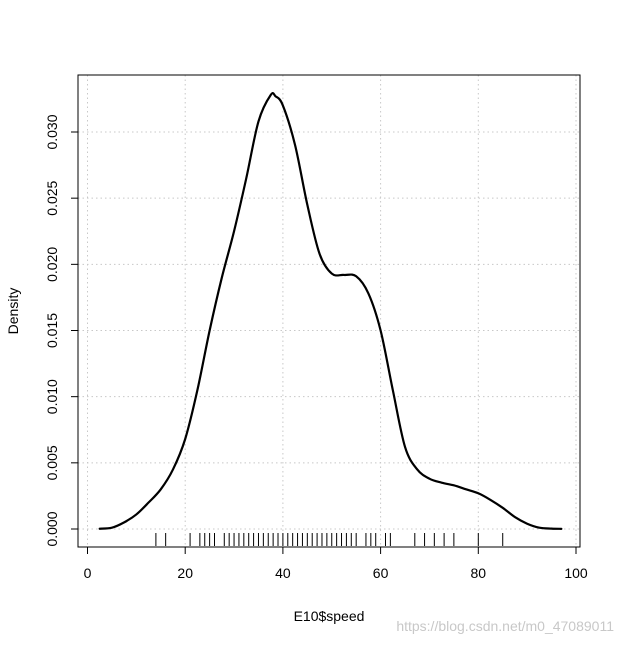 Image resolution: width=622 pixels, height=645 pixels. What do you see at coordinates (479, 573) in the screenshot?
I see `x-tick-label: 80` at bounding box center [479, 573].